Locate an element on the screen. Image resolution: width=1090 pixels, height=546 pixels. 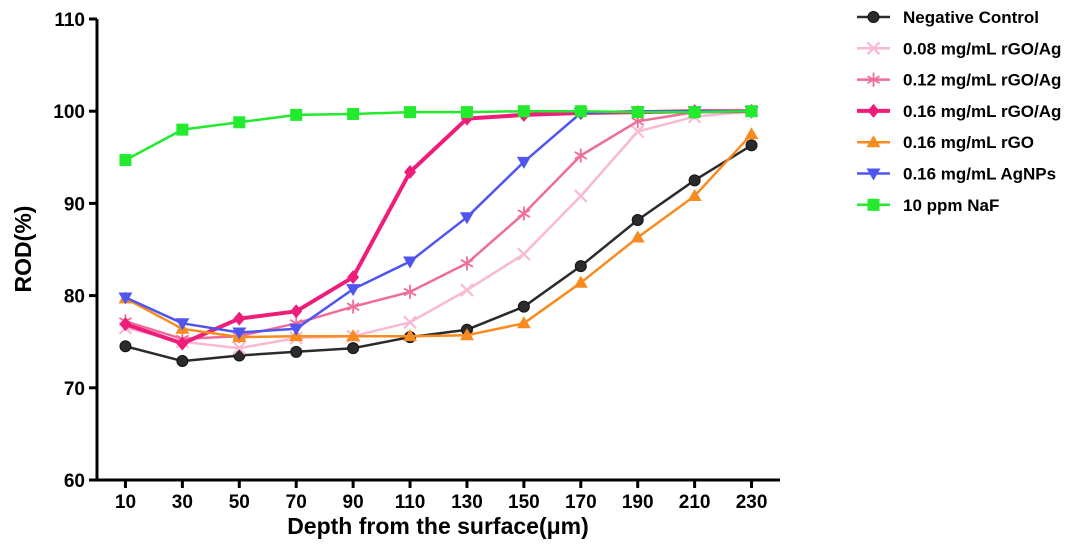
legend-item: Negative Control is located at coordinates (948, 17).